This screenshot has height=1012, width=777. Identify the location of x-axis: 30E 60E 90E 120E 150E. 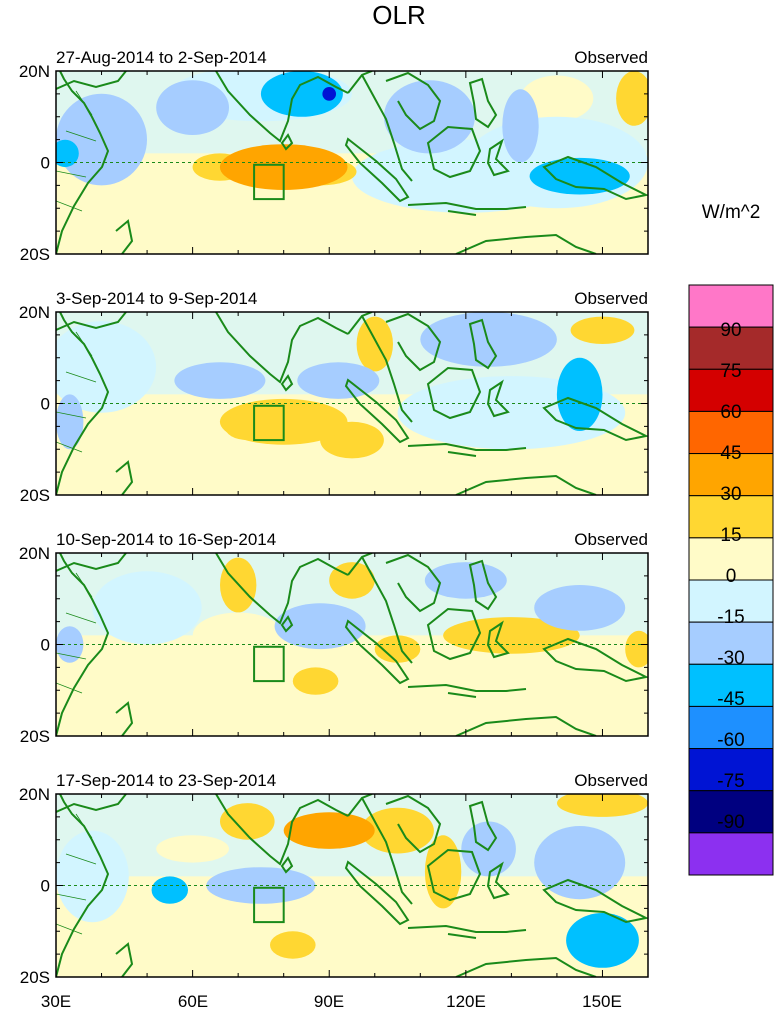
(331, 1001).